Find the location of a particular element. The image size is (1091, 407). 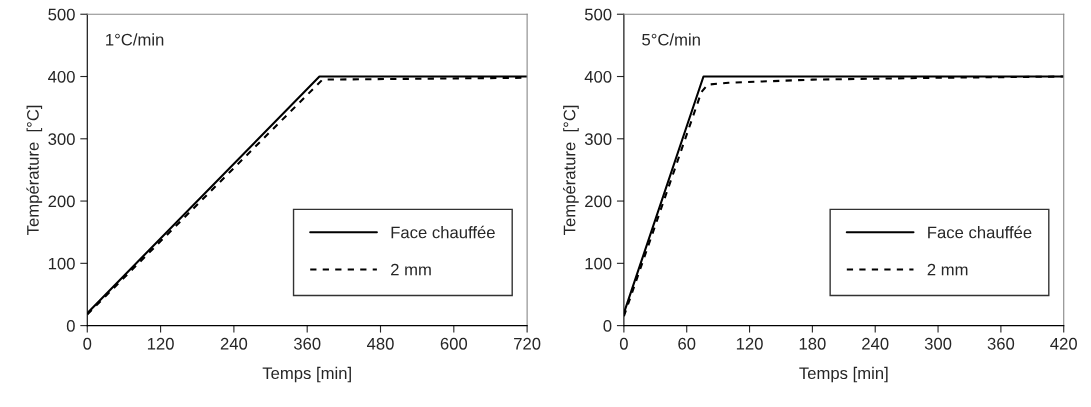

x-tick-label: 300 is located at coordinates (938, 343).